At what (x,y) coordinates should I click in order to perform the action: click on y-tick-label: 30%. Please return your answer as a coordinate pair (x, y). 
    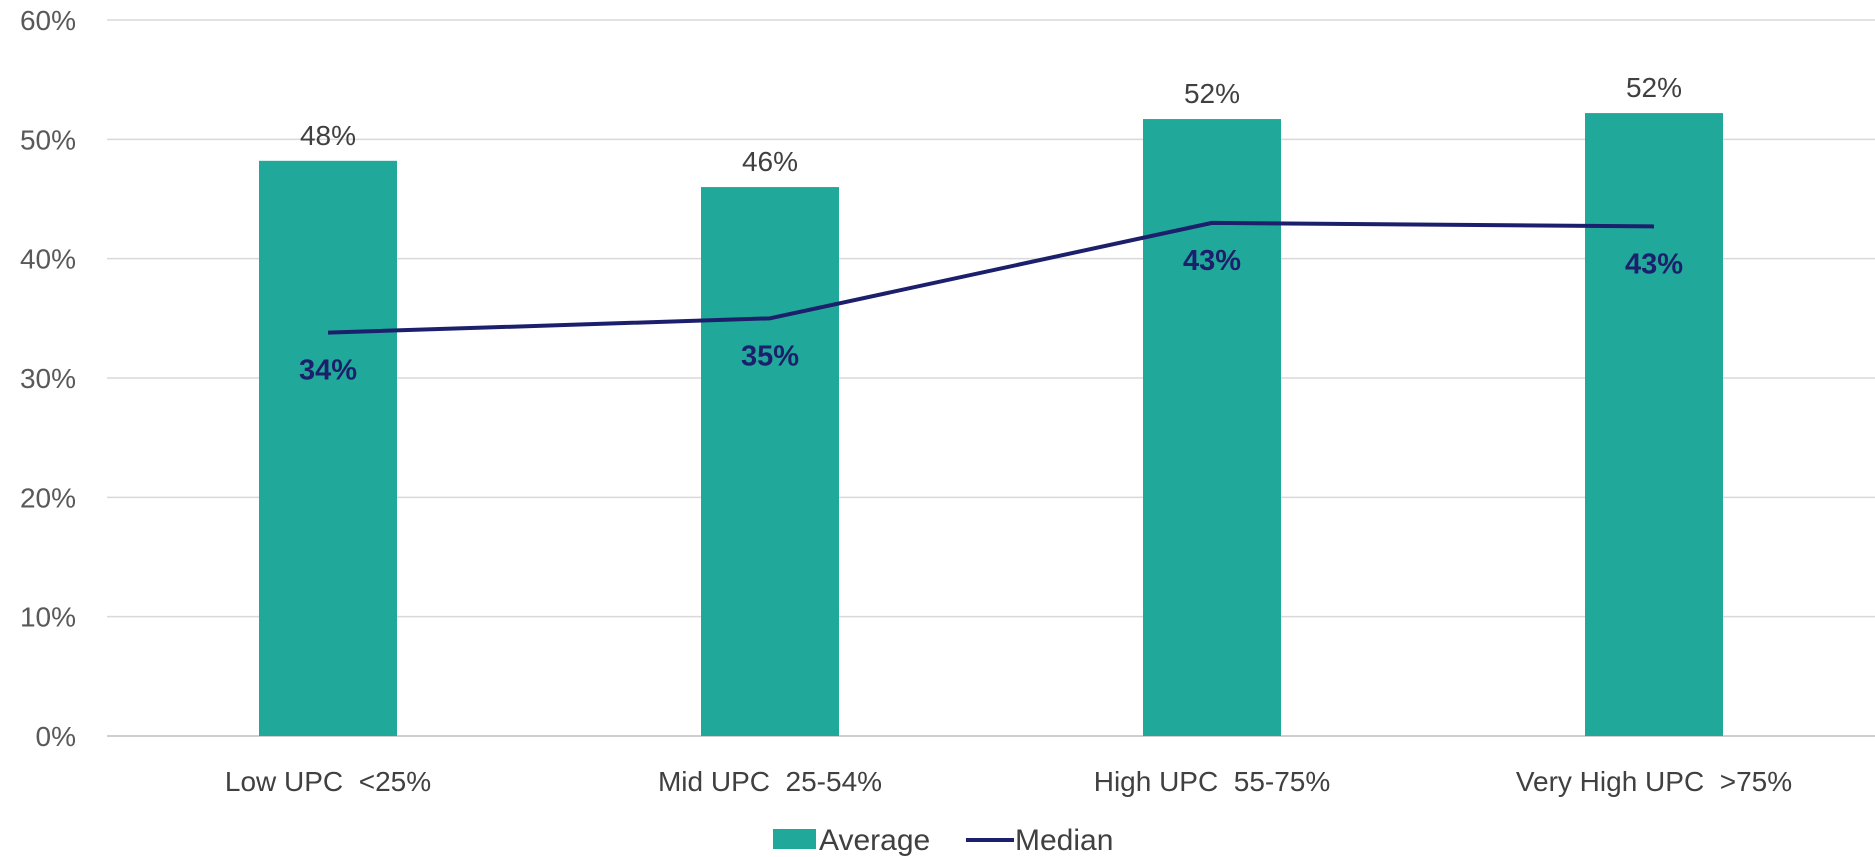
    Looking at the image, I should click on (48, 378).